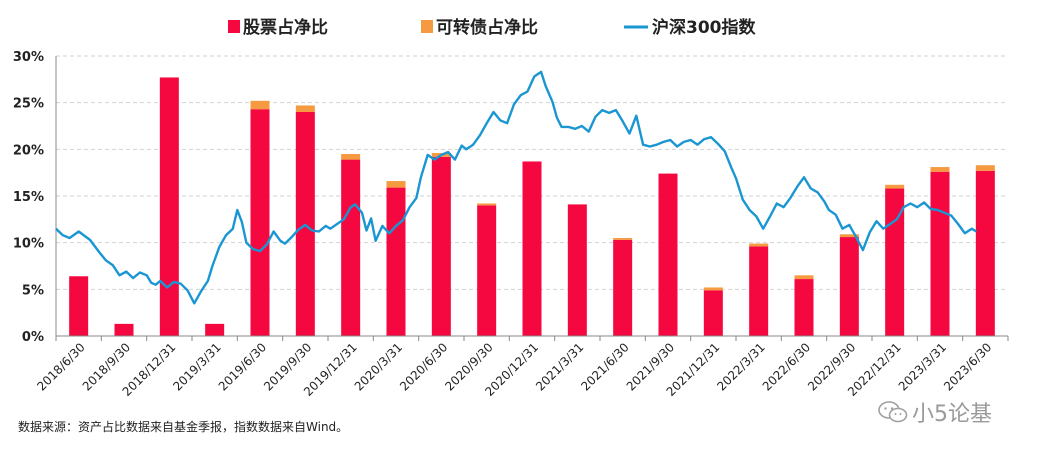  What do you see at coordinates (28, 57) in the screenshot?
I see `y-tick-label: 30%` at bounding box center [28, 57].